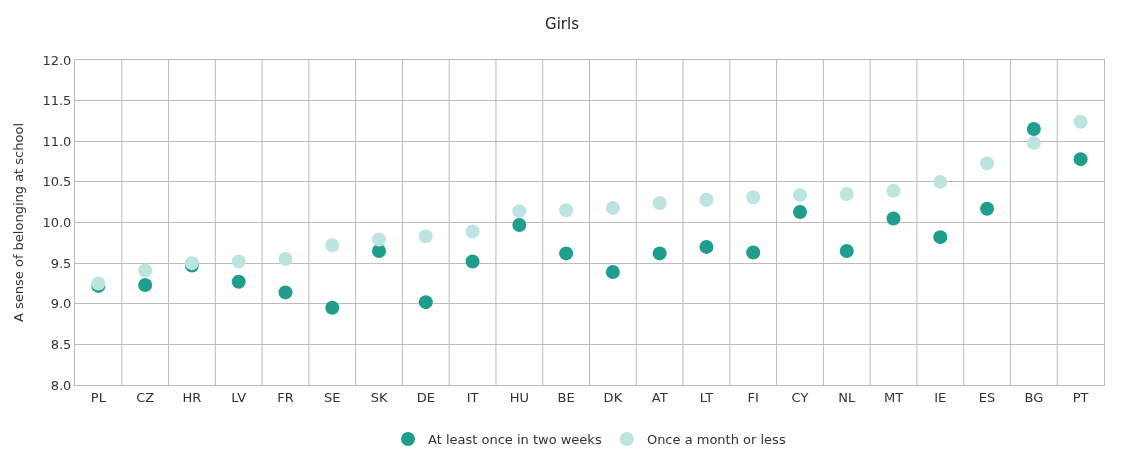  I want to click on x-tick-label: HR, so click(192, 397).